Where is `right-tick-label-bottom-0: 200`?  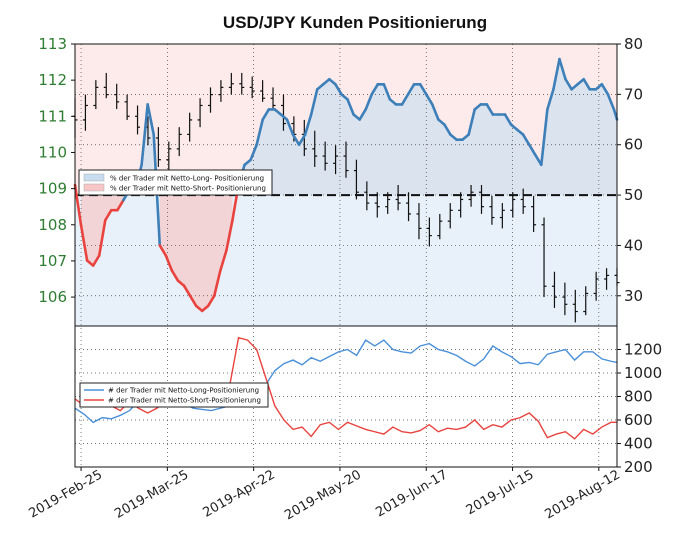
right-tick-label-bottom-0: 200 is located at coordinates (638, 467).